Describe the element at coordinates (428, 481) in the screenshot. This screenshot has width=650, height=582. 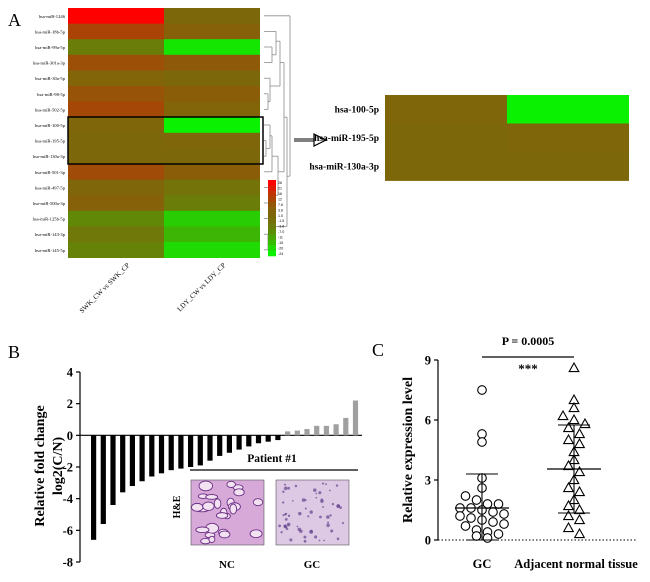
I see `expression-y-tick-label: 3` at that location.